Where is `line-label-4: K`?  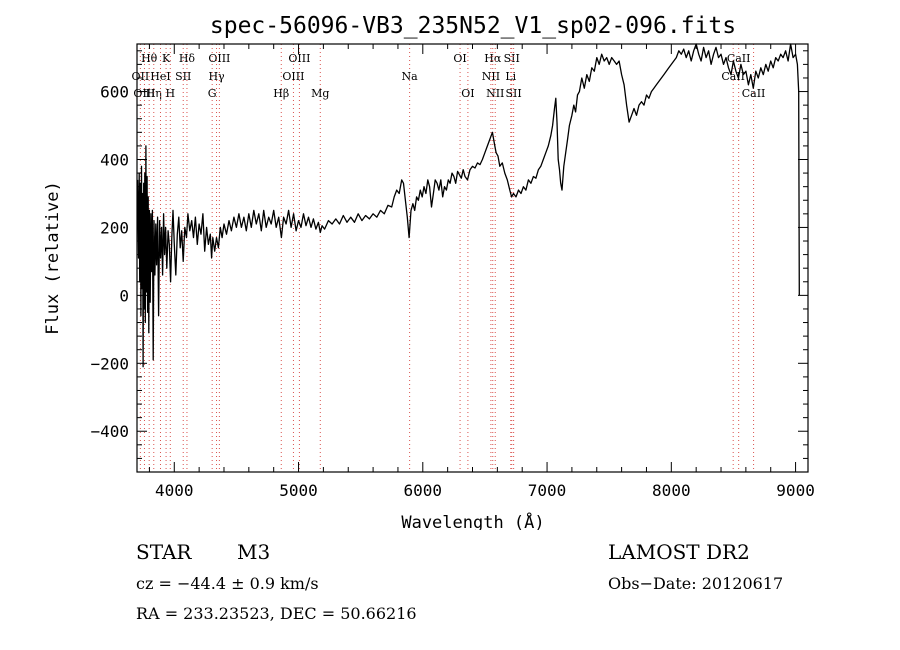
line-label-4: K is located at coordinates (166, 58).